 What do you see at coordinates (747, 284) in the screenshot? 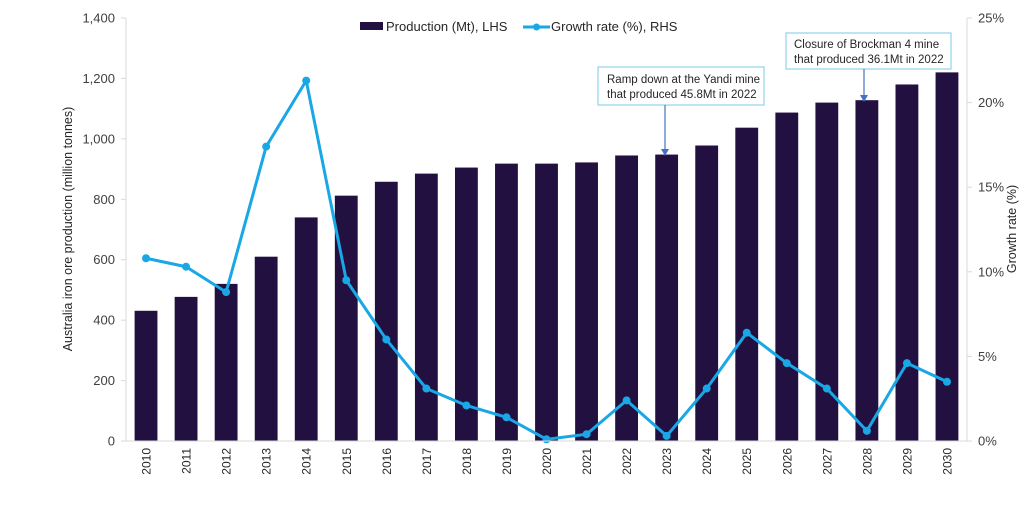
I see `bar-production-2025` at bounding box center [747, 284].